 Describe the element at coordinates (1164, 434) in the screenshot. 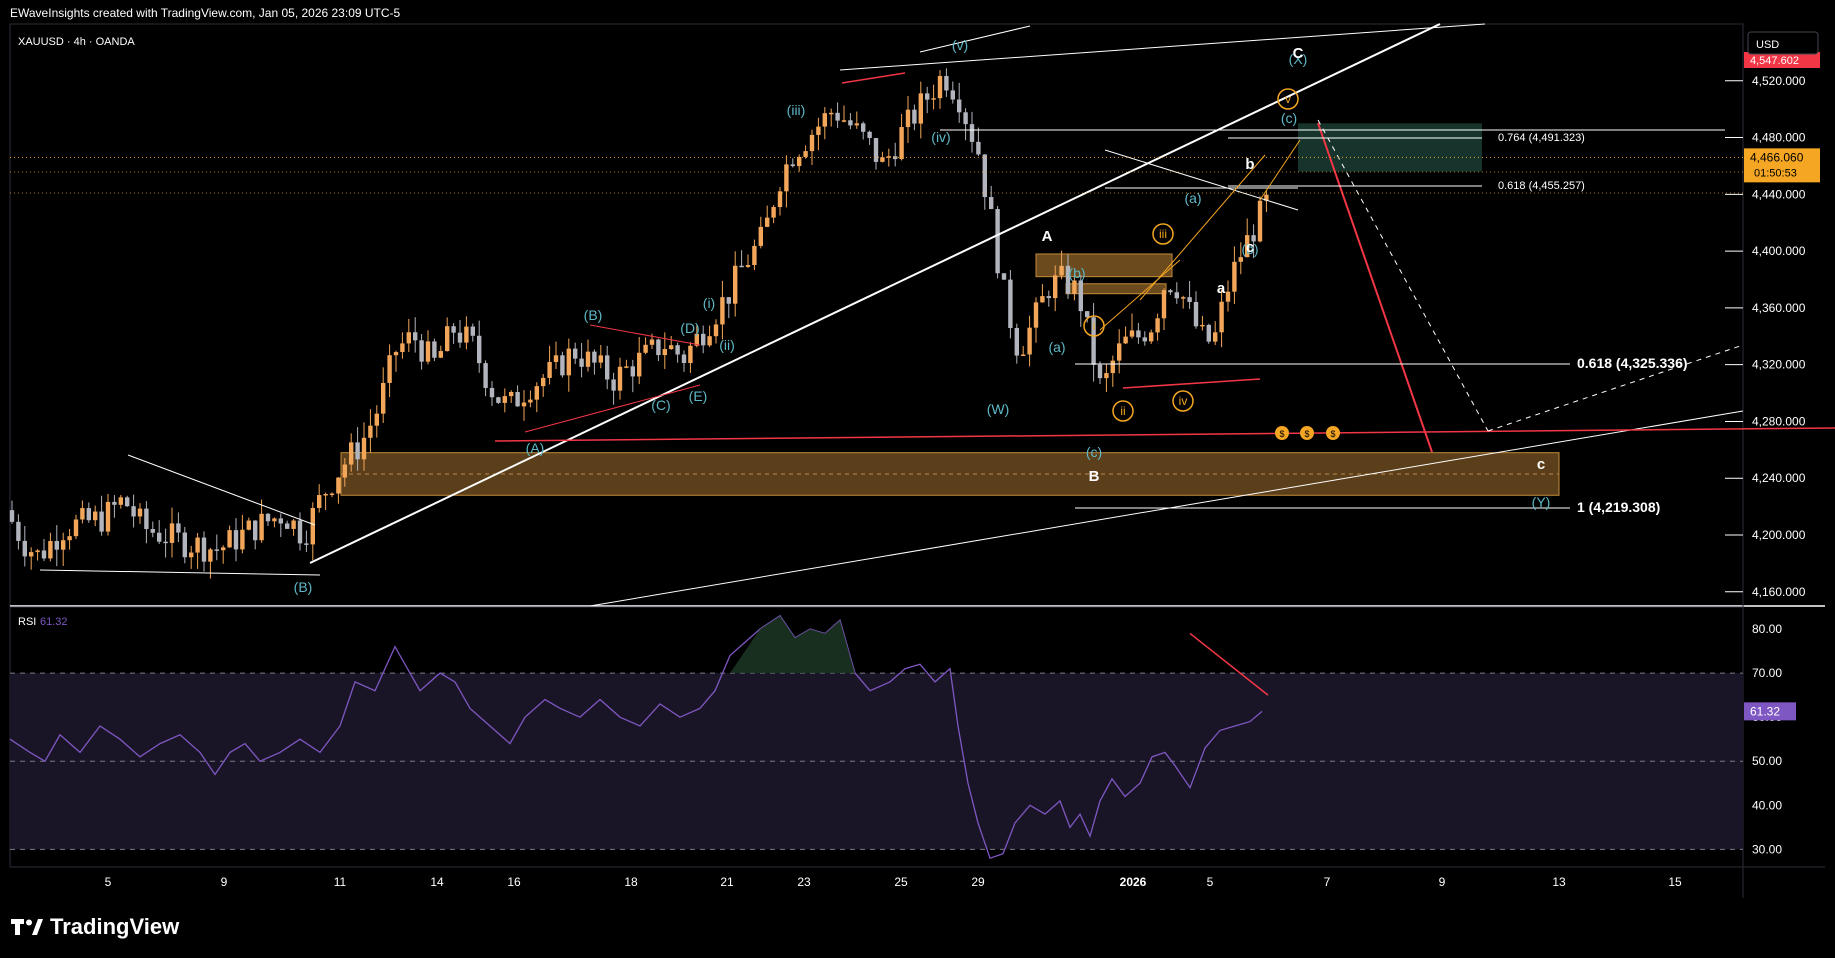

I see `support-line-red` at that location.